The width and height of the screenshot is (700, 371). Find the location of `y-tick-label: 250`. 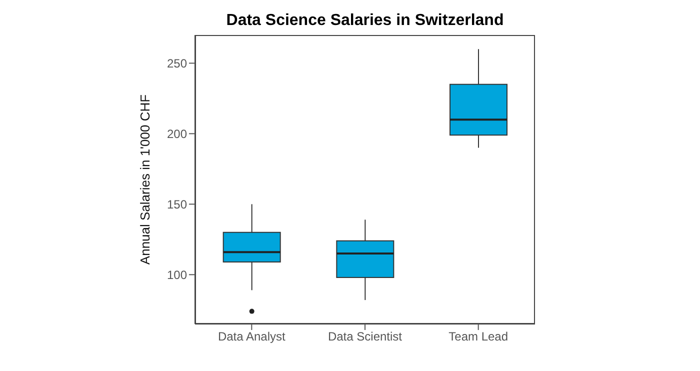

y-tick-label: 250 is located at coordinates (177, 63).